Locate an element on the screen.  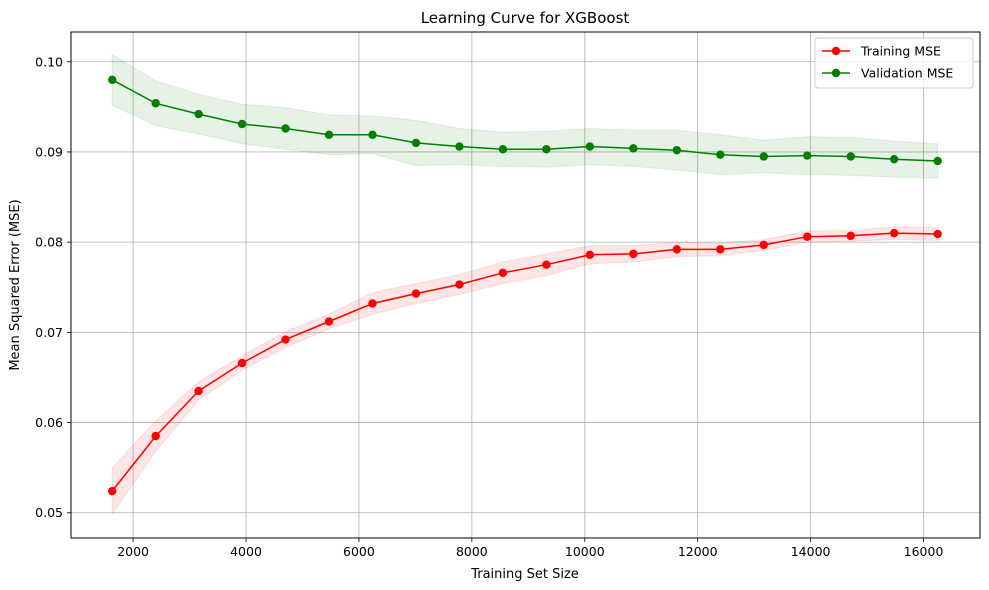
legend-box is located at coordinates (894, 63).